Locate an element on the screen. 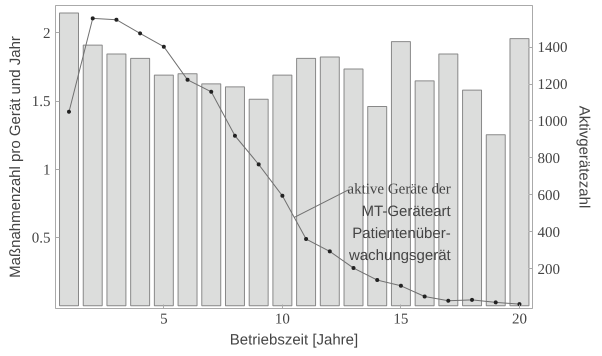 This screenshot has height=356, width=602. y2-tick-label: 200 is located at coordinates (549, 270).